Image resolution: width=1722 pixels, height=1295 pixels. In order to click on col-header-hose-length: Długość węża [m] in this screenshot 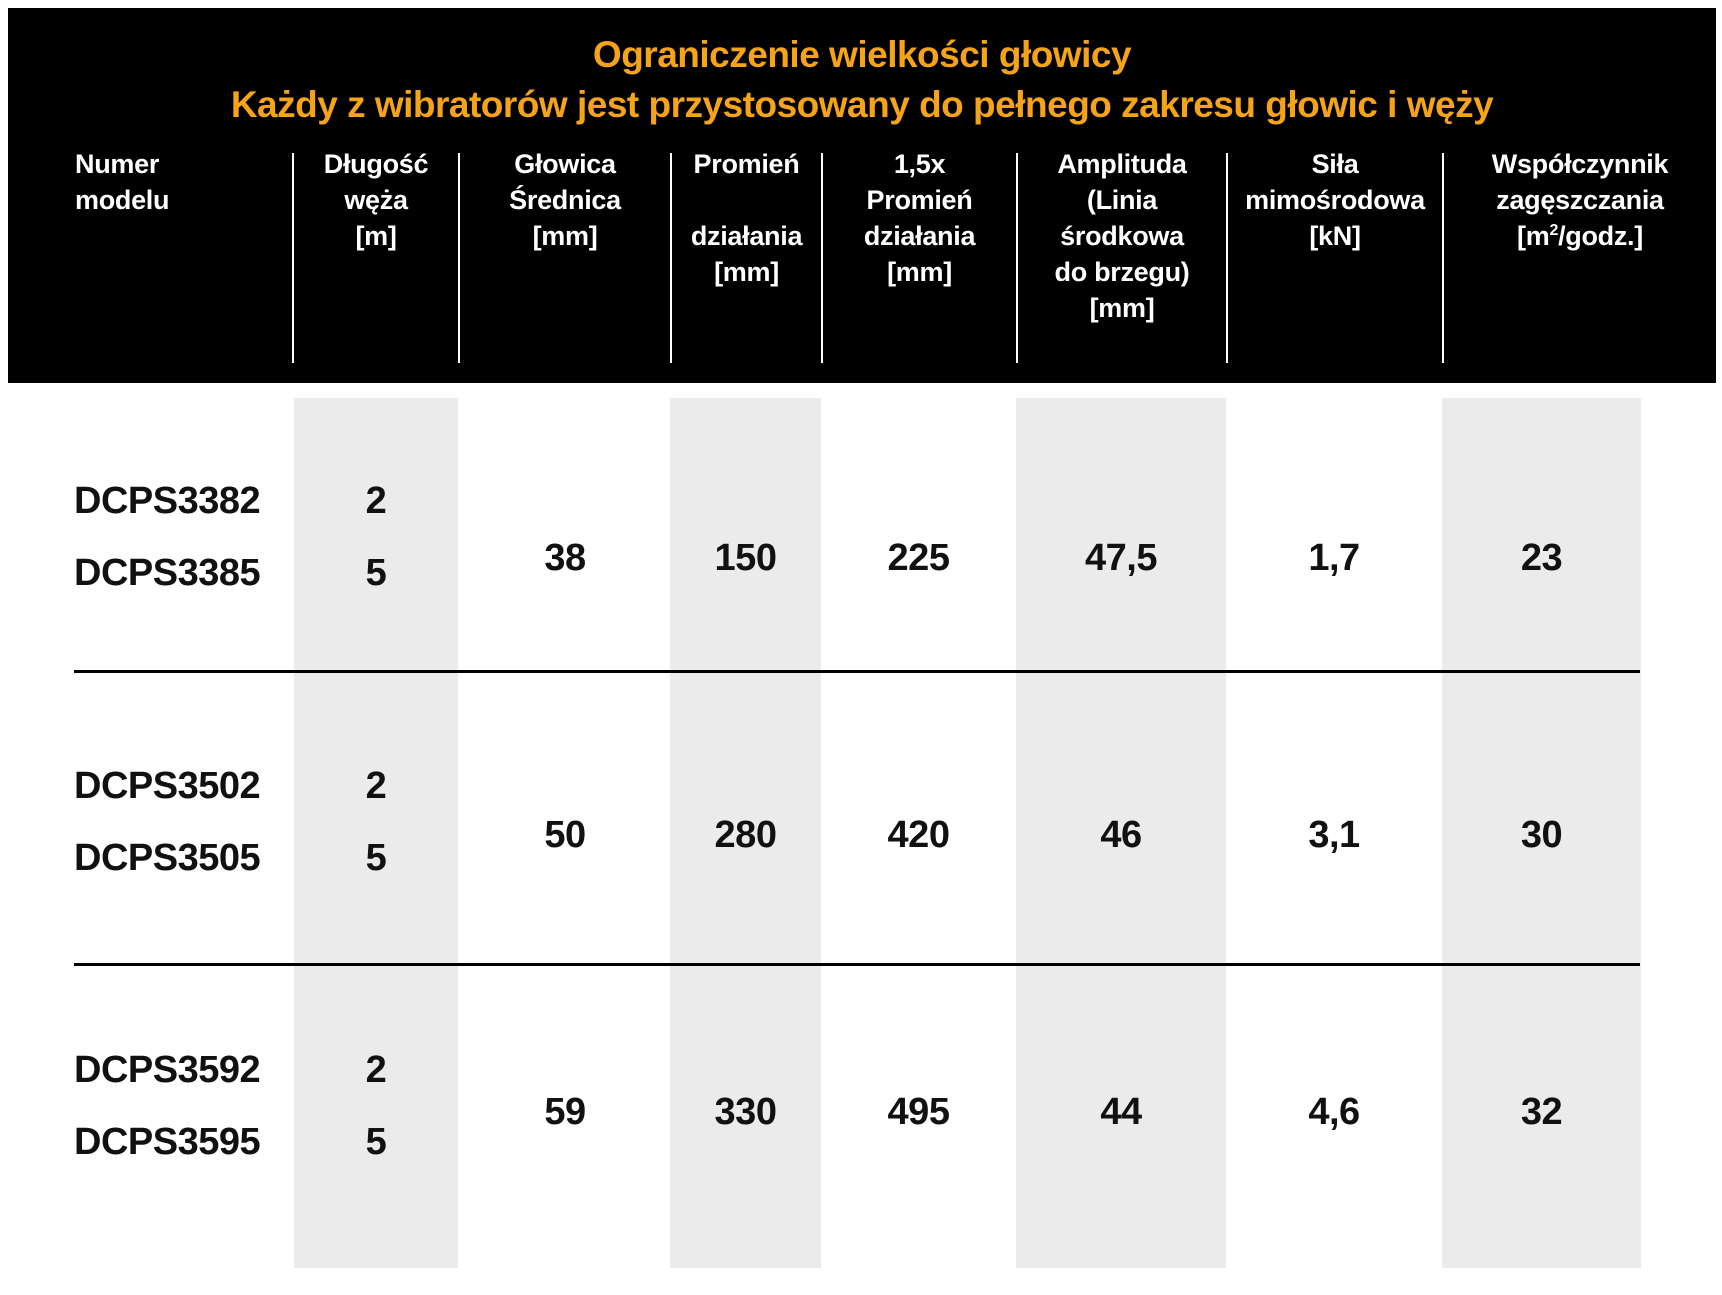, I will do `click(376, 200)`.